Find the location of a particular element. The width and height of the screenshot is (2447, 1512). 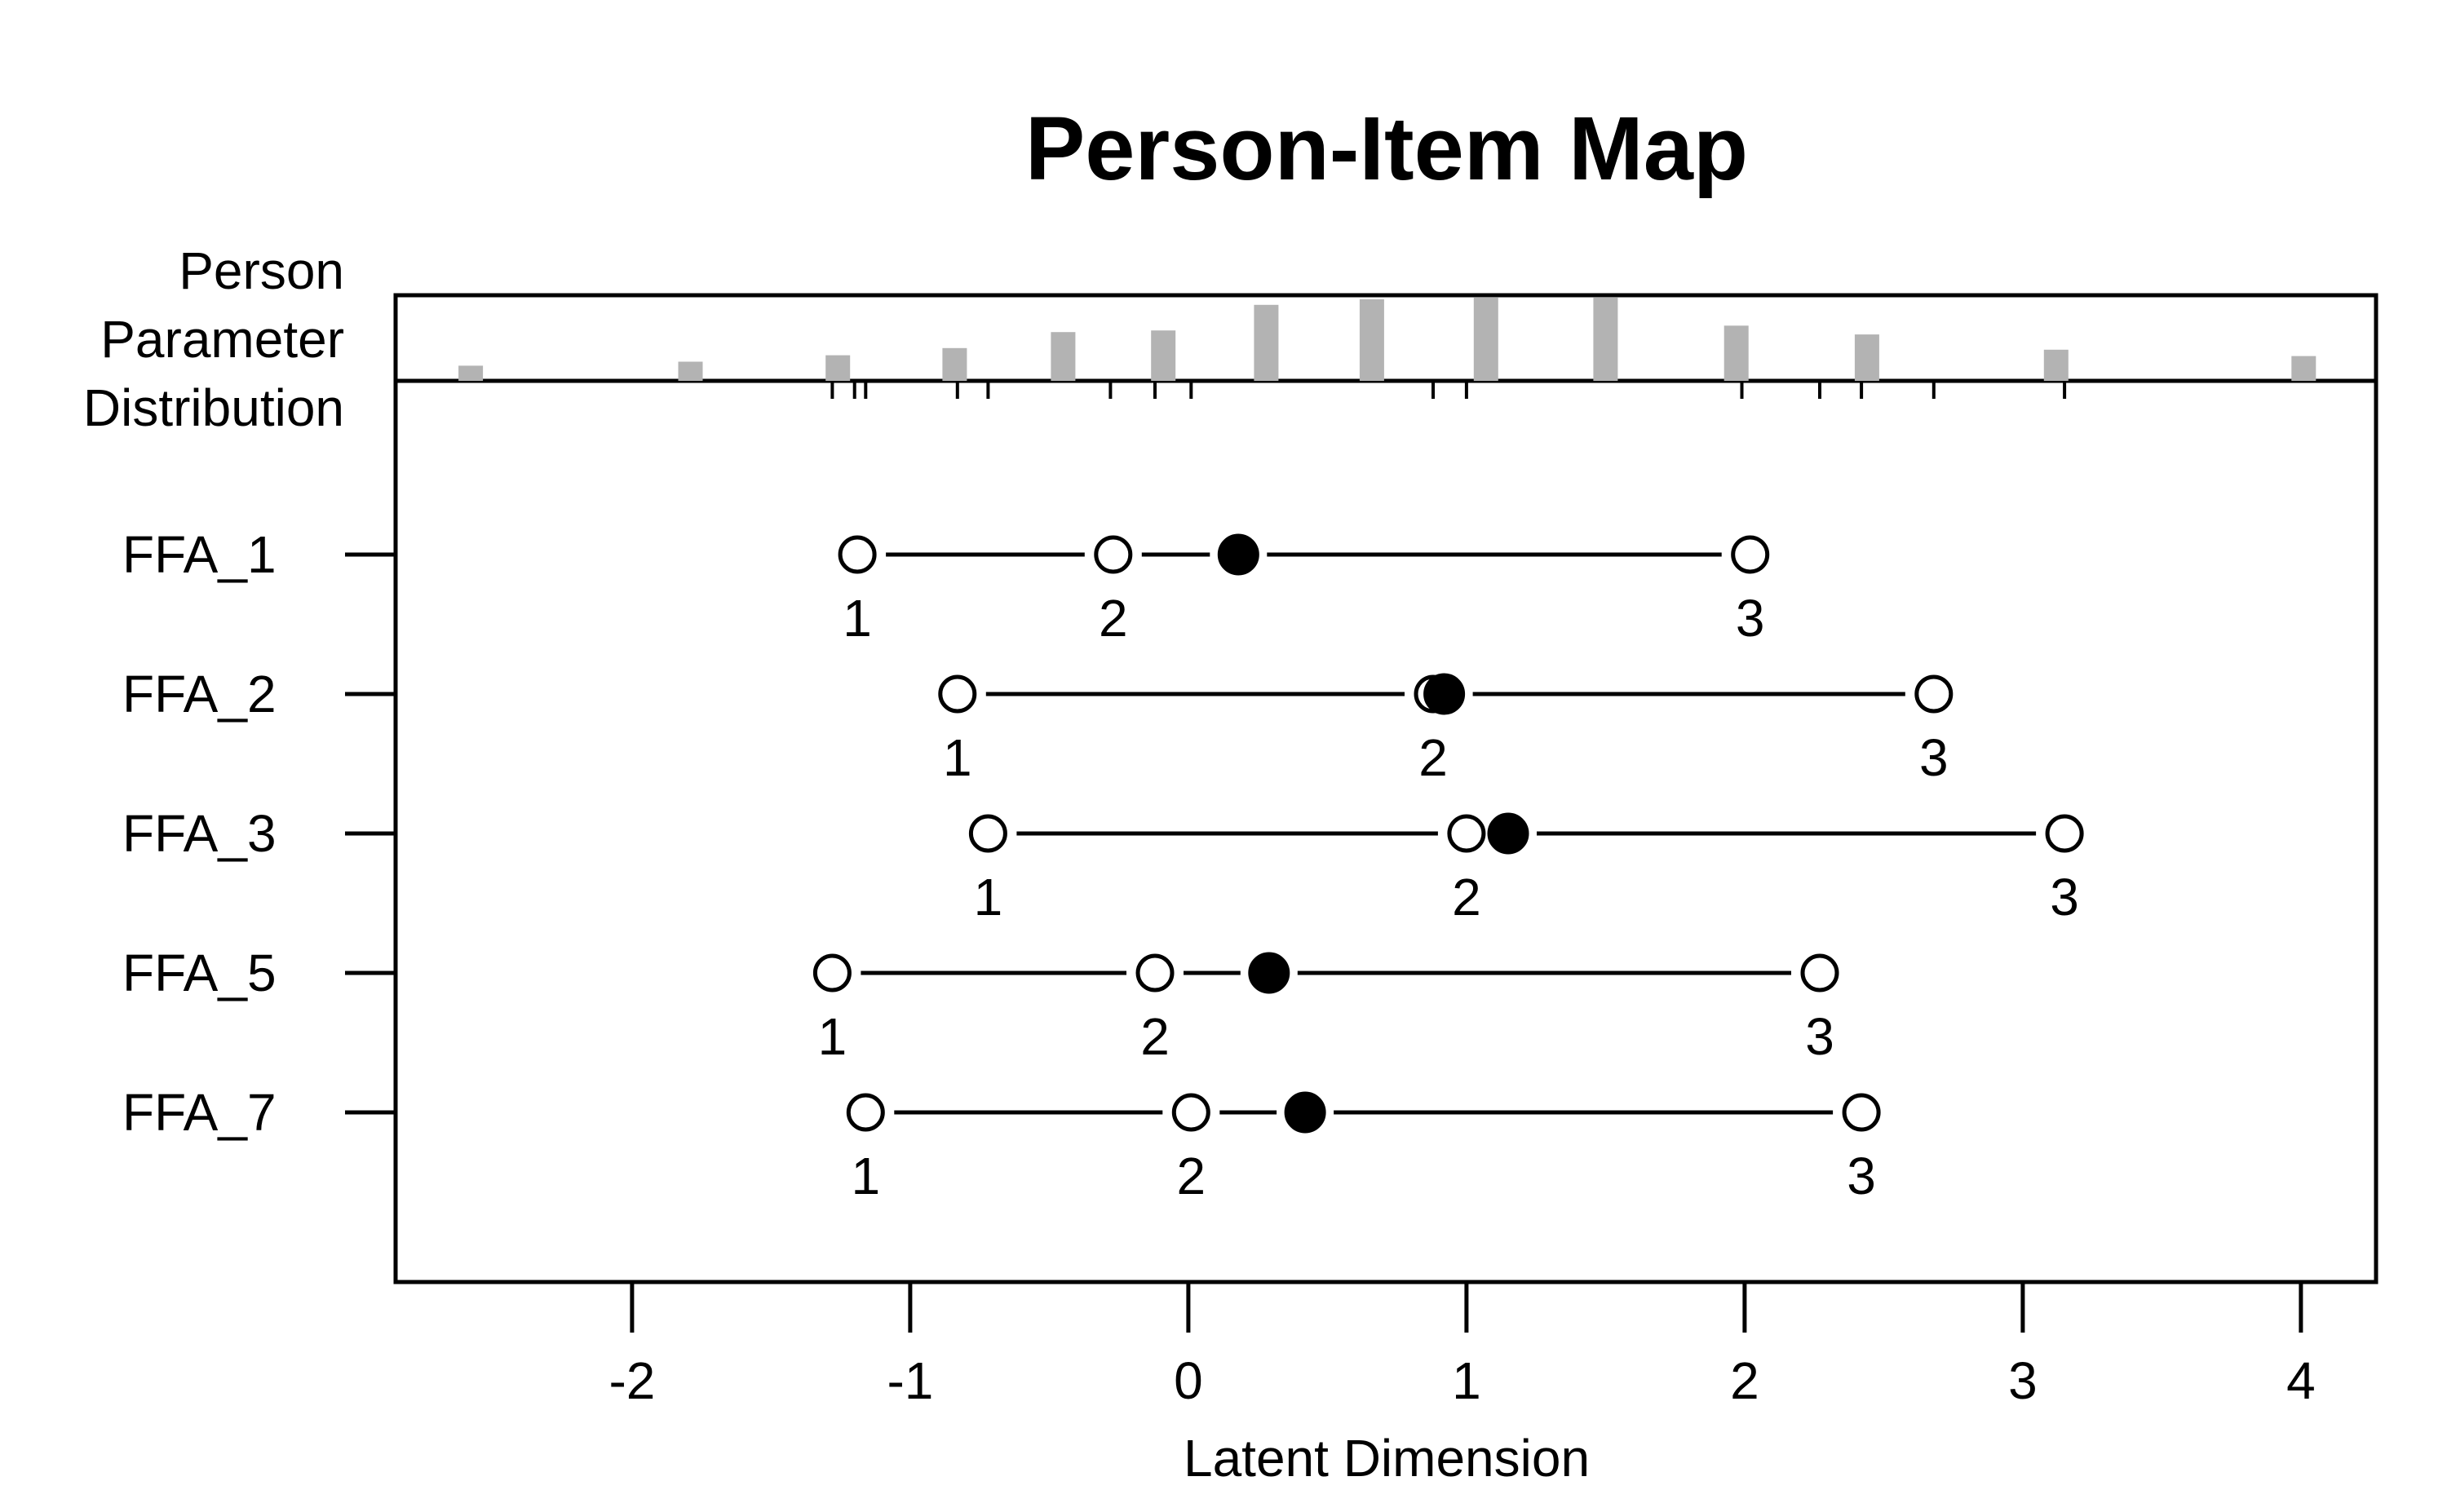

x-tick-label: -2 is located at coordinates (631, 1380).